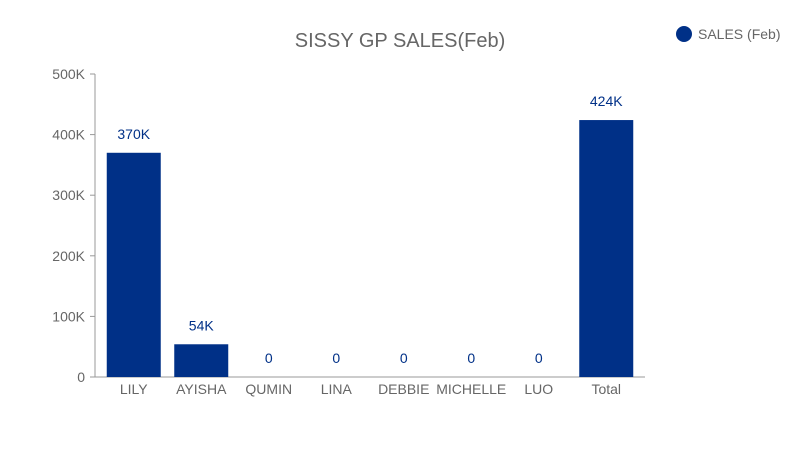 The height and width of the screenshot is (450, 800). I want to click on x-tick-label: DEBBIE, so click(403, 389).